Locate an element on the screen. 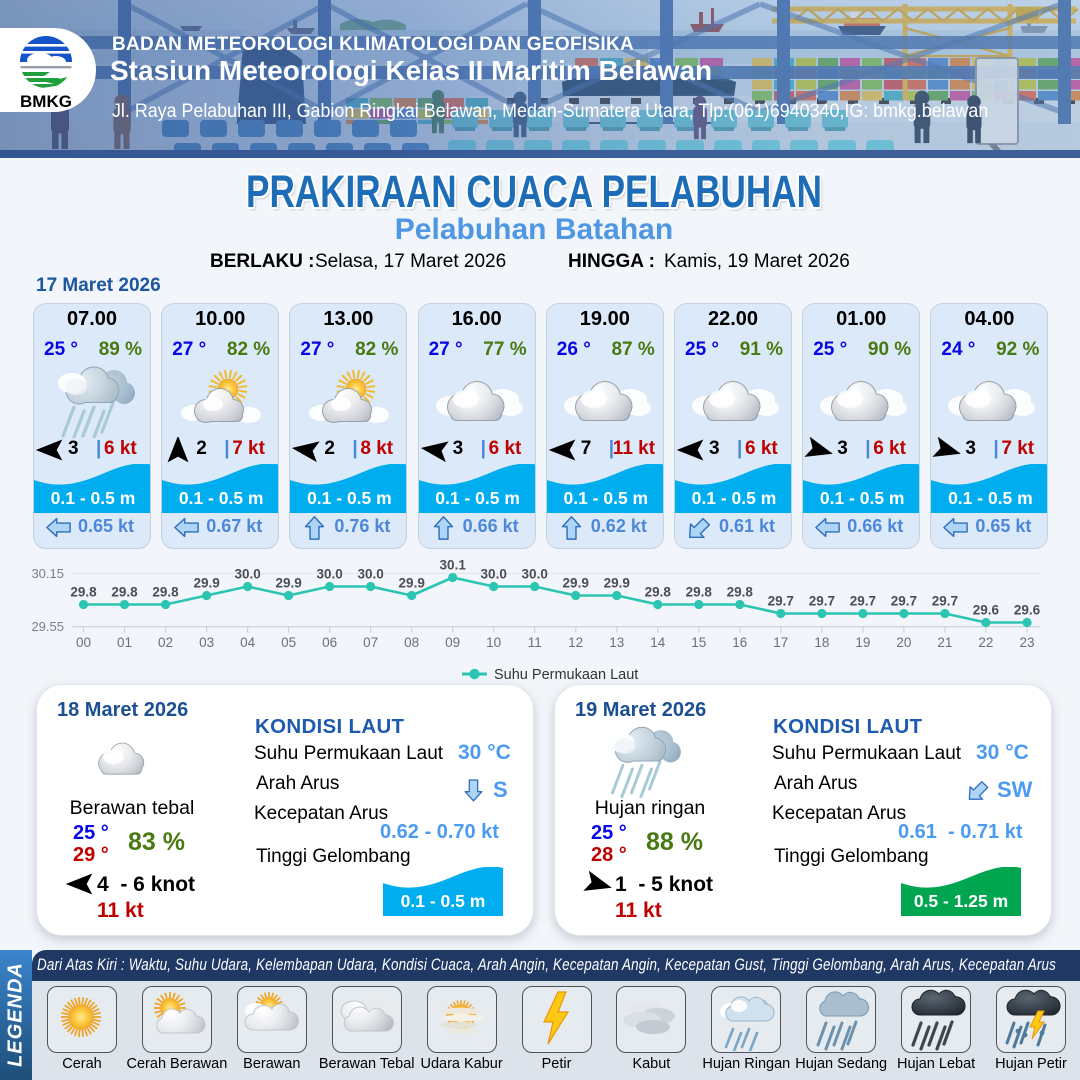  svg-text: 05 is located at coordinates (288, 642).